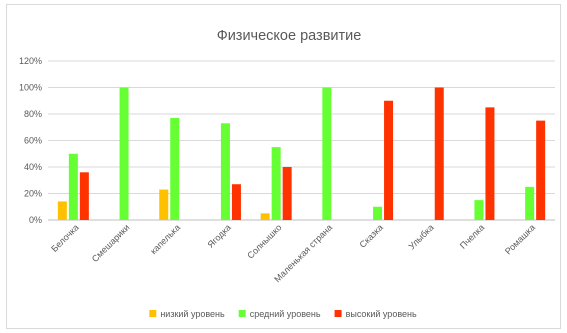 The image size is (567, 333). What do you see at coordinates (111, 243) in the screenshot?
I see `x-category-label: Смешарики` at bounding box center [111, 243].